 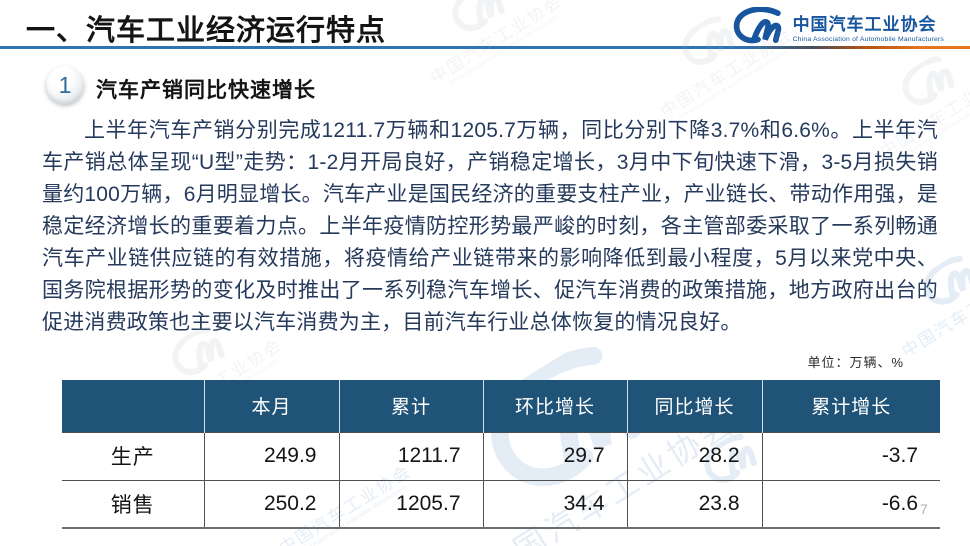 I want to click on cell-value: 249.9, so click(x=271, y=455).